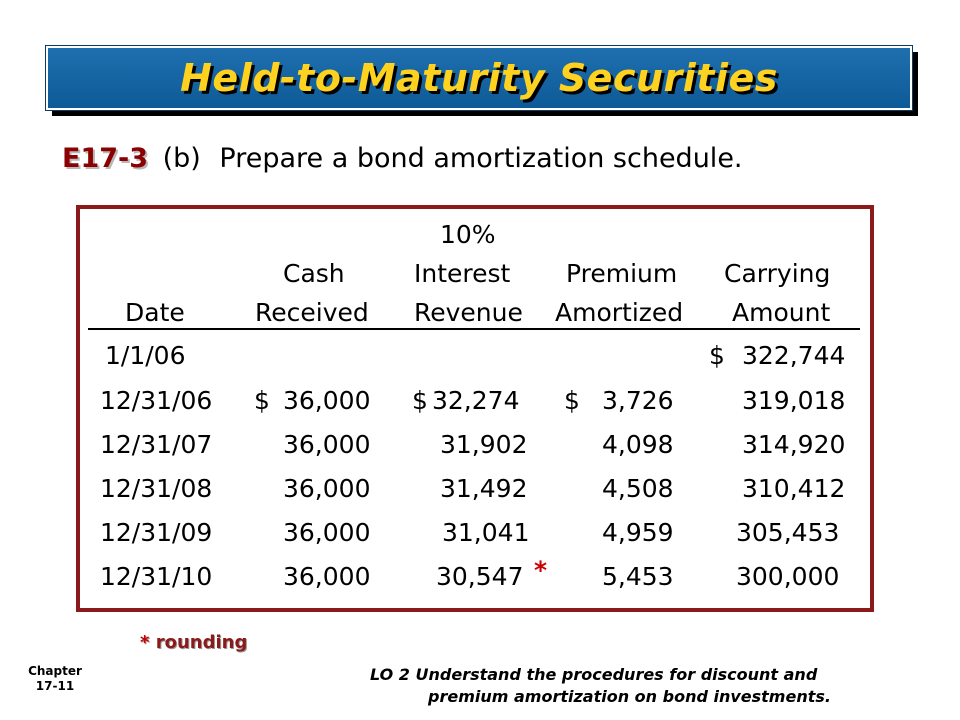 The height and width of the screenshot is (720, 960). What do you see at coordinates (105, 158) in the screenshot?
I see `exercise-code: E17-3` at bounding box center [105, 158].